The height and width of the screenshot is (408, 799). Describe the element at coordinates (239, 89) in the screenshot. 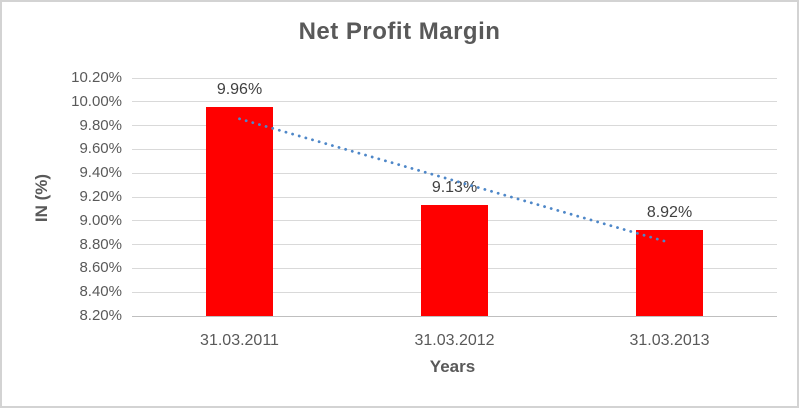

I see `data-label: 9.96%` at that location.